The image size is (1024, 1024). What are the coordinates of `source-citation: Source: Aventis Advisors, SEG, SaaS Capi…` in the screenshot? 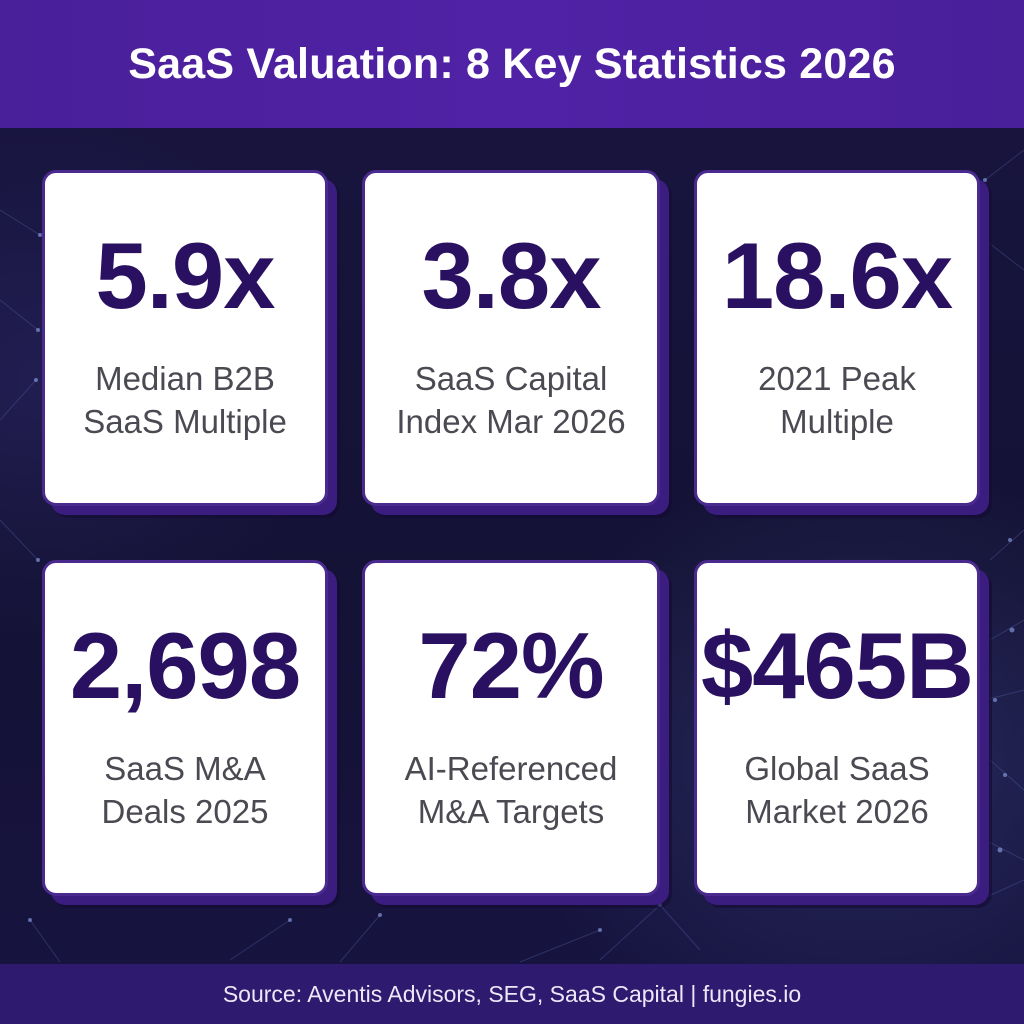 It's located at (512, 993).